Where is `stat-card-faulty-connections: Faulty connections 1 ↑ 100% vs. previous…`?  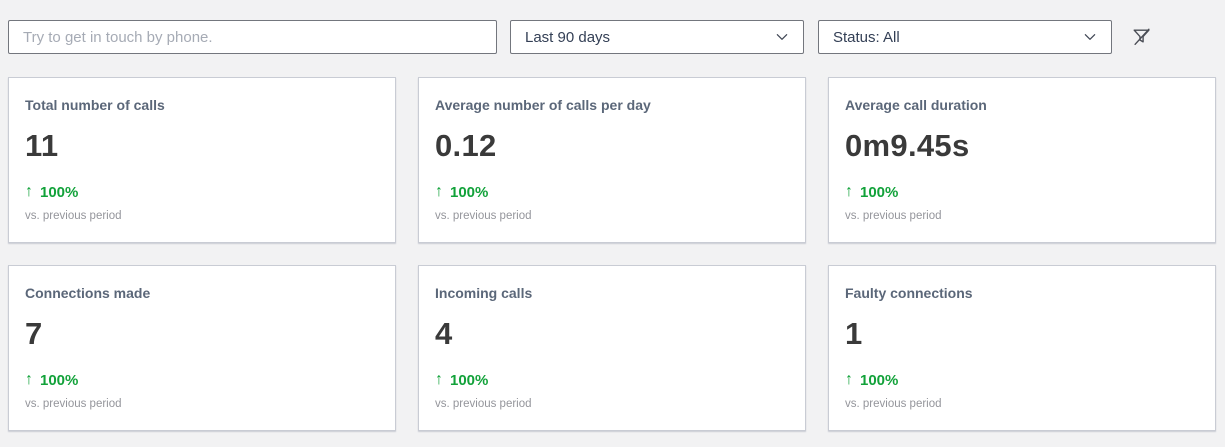
stat-card-faulty-connections: Faulty connections 1 ↑ 100% vs. previous… is located at coordinates (1022, 348).